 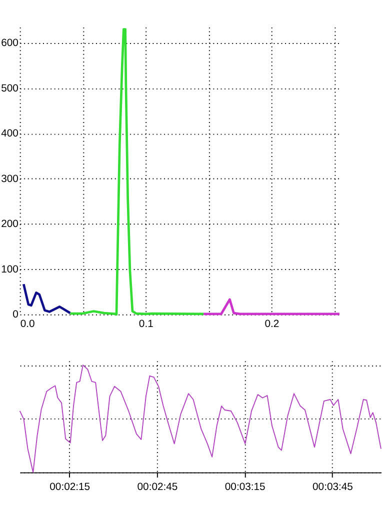 I want to click on x-tick-label: 0.2, so click(x=272, y=324).